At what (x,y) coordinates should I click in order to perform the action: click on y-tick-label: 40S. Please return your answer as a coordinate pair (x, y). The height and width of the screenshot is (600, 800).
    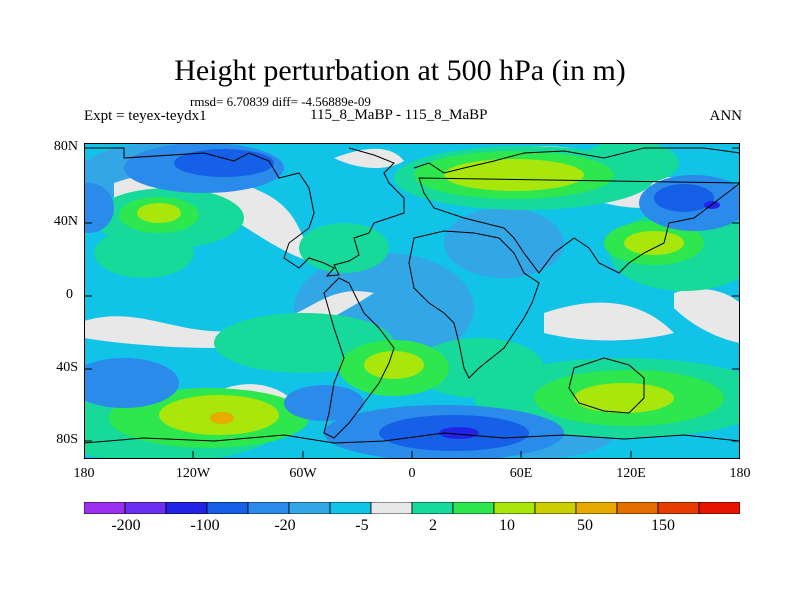
    Looking at the image, I should click on (67, 367).